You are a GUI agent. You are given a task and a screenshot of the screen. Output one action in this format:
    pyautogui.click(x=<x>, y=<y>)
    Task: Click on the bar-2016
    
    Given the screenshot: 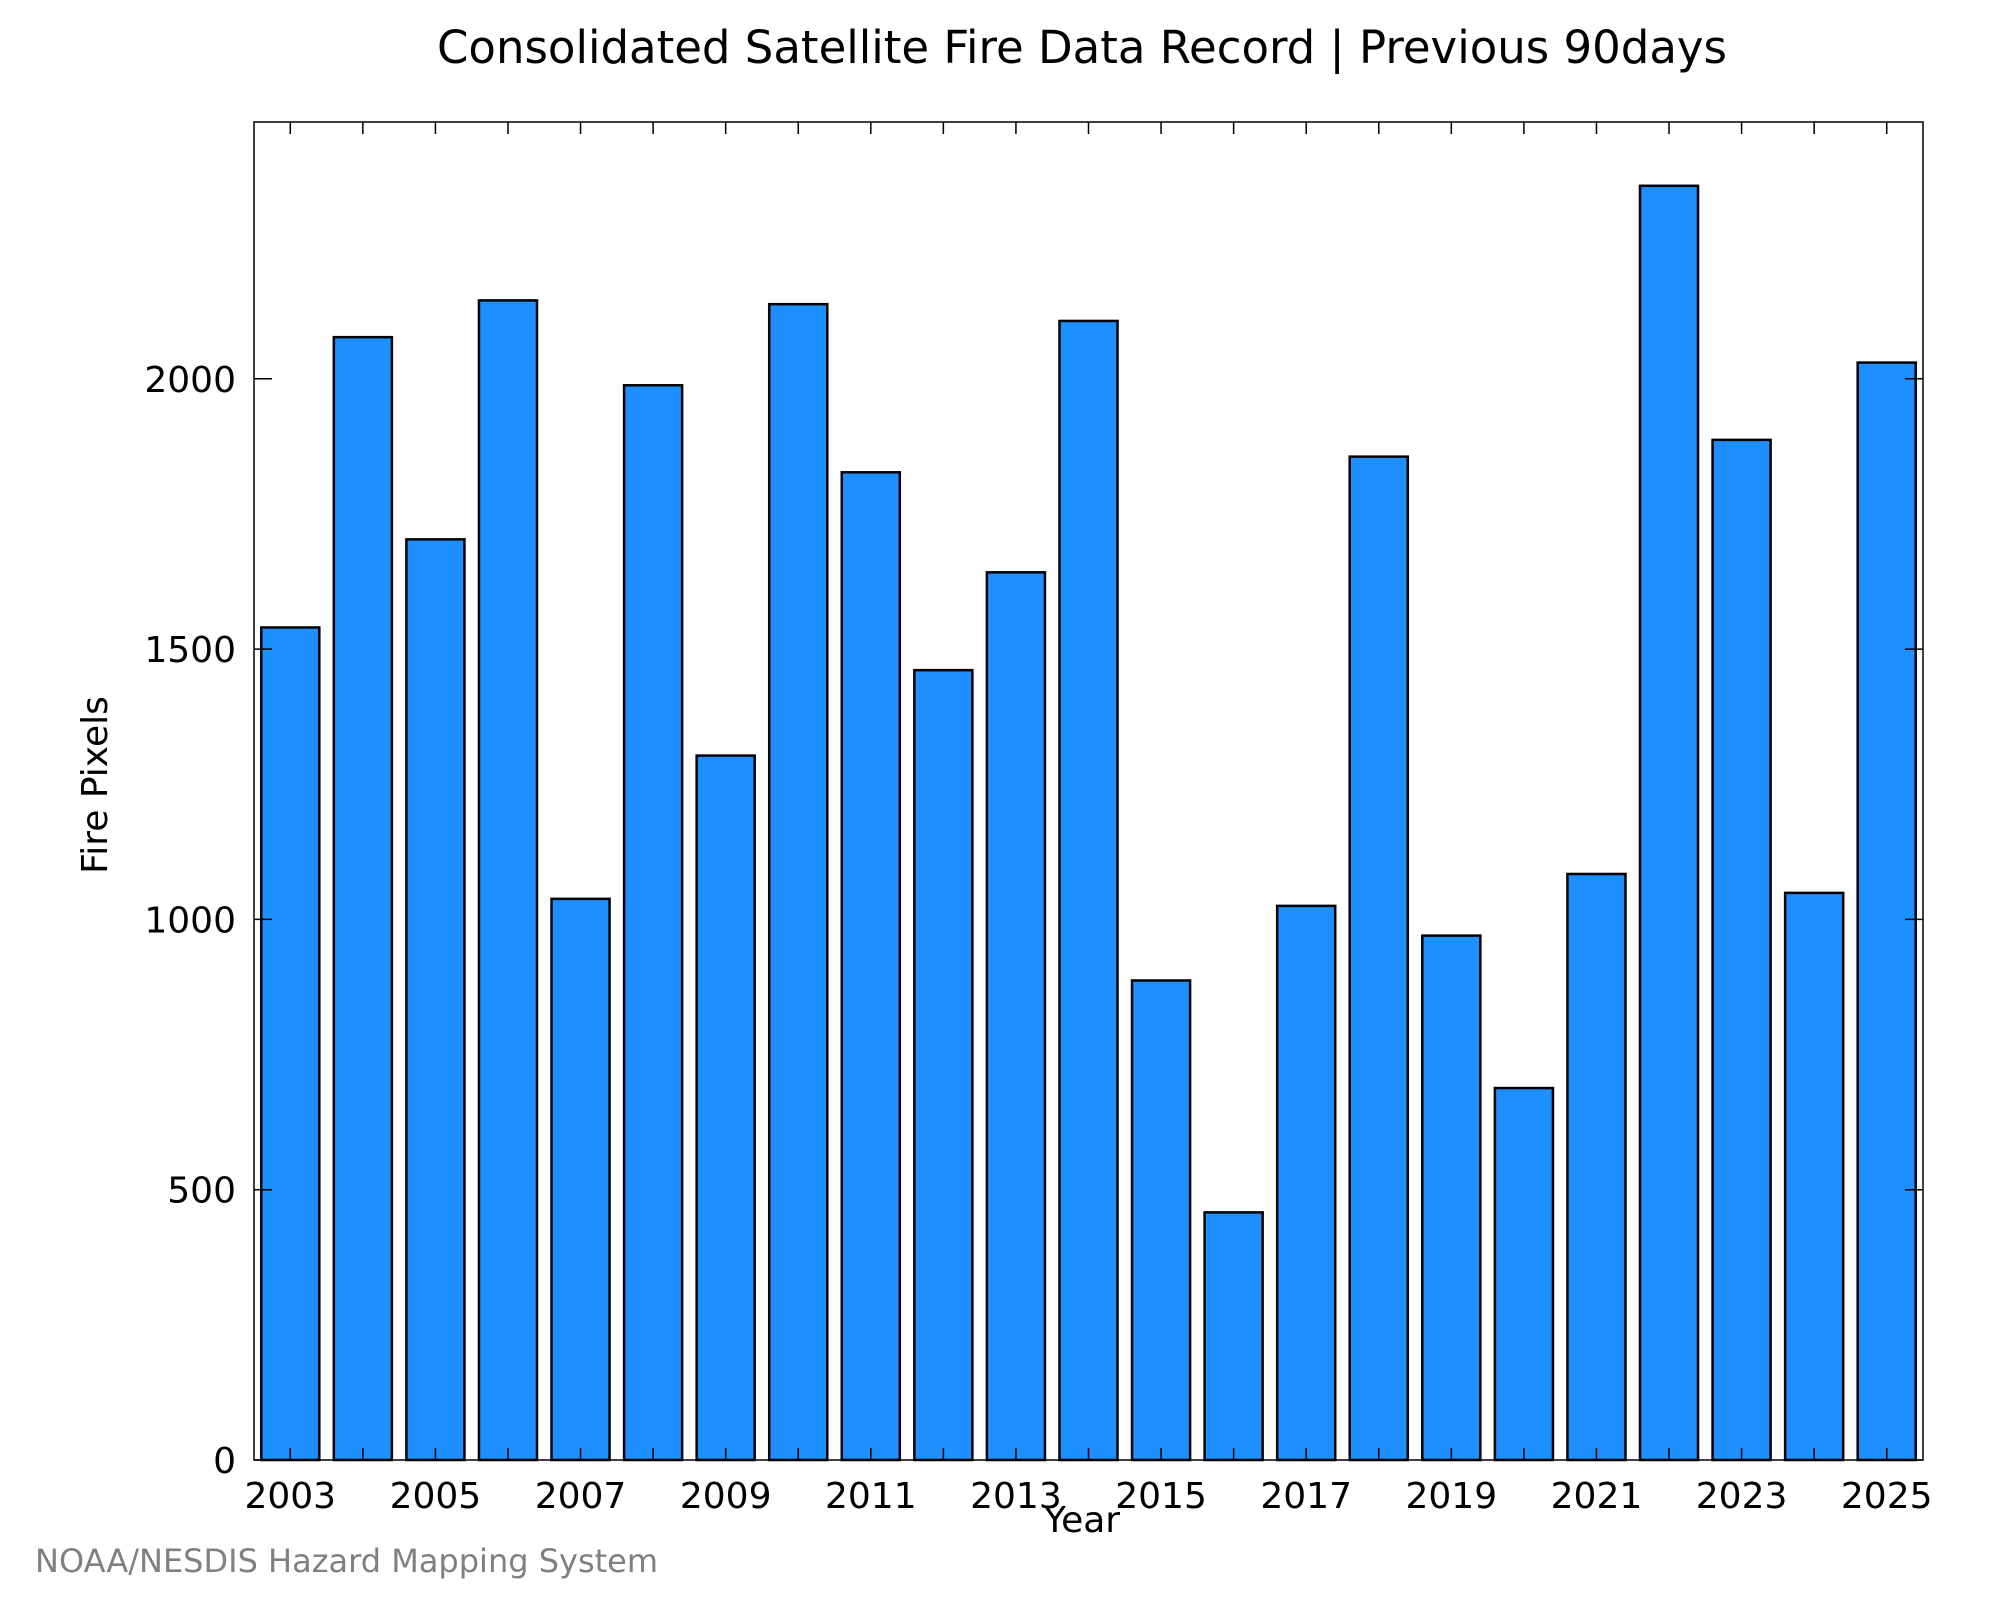 What is the action you would take?
    pyautogui.click(x=1233, y=1336)
    